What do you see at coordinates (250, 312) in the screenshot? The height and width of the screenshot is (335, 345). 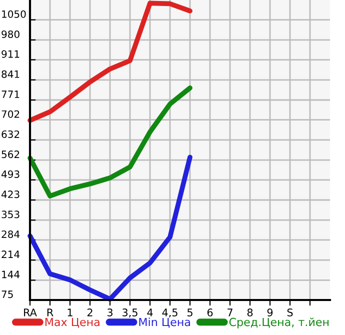 I see `x-tick-label: 8` at bounding box center [250, 312].